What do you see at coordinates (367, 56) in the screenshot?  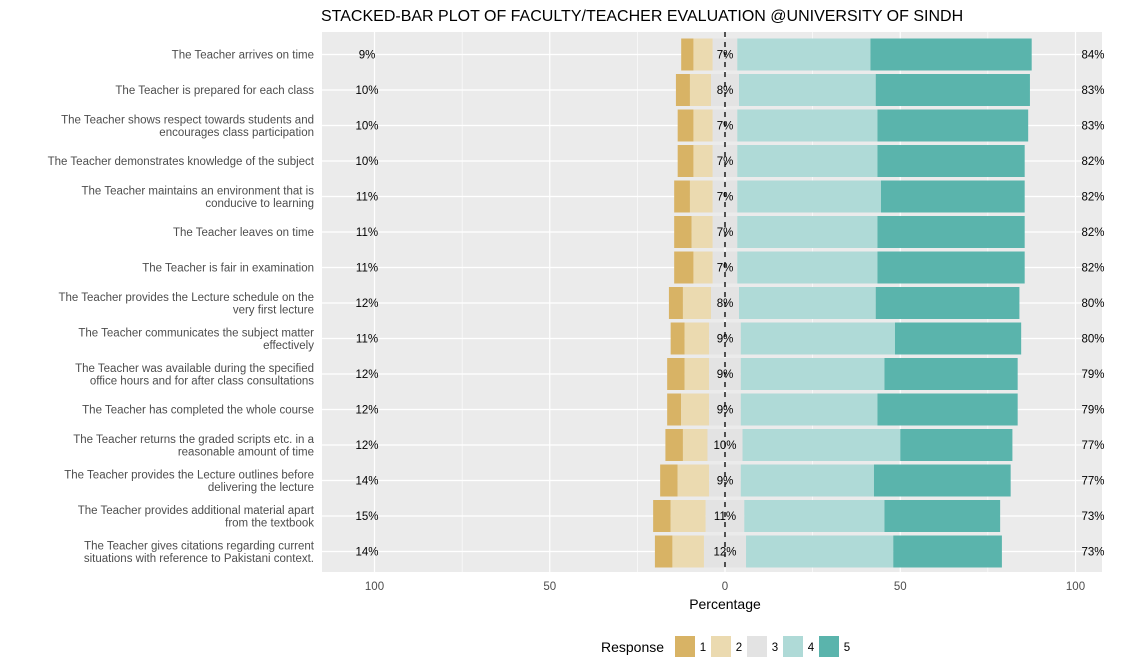 I see `low-percent-label: 9%` at bounding box center [367, 56].